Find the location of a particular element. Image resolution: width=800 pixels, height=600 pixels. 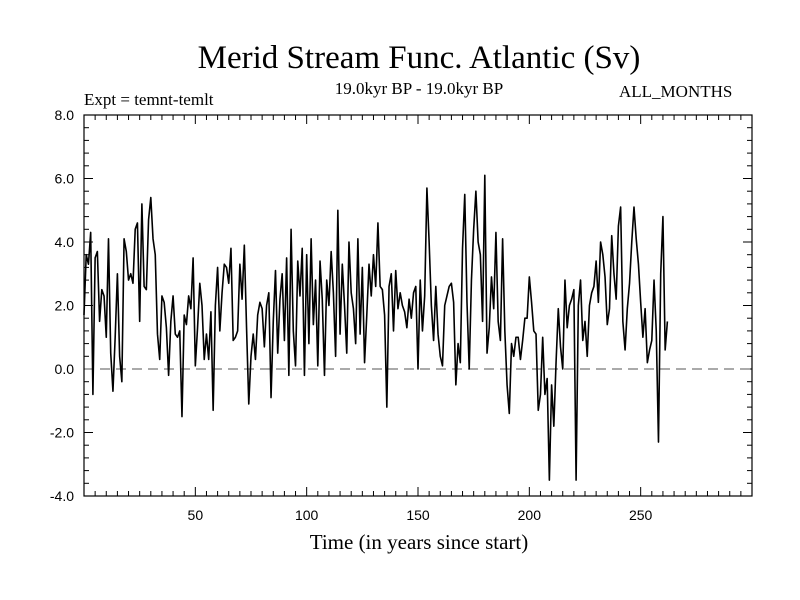

x-axis-label: Time (in years since start) is located at coordinates (419, 542).